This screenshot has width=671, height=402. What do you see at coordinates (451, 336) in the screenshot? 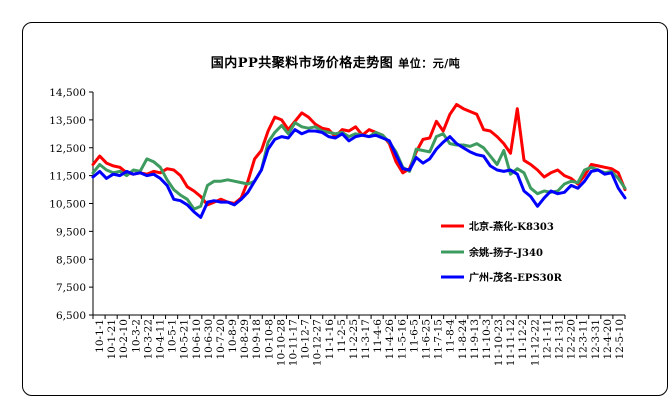
I see `x-tick-label: 11-8-4` at bounding box center [451, 336].